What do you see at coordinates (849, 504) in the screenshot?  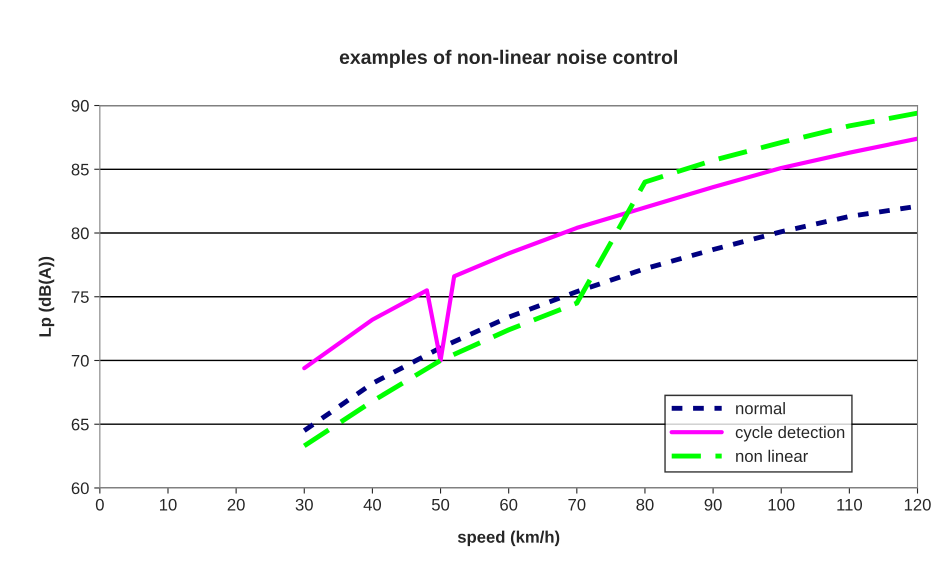 I see `x-tick-label: 110` at bounding box center [849, 504].